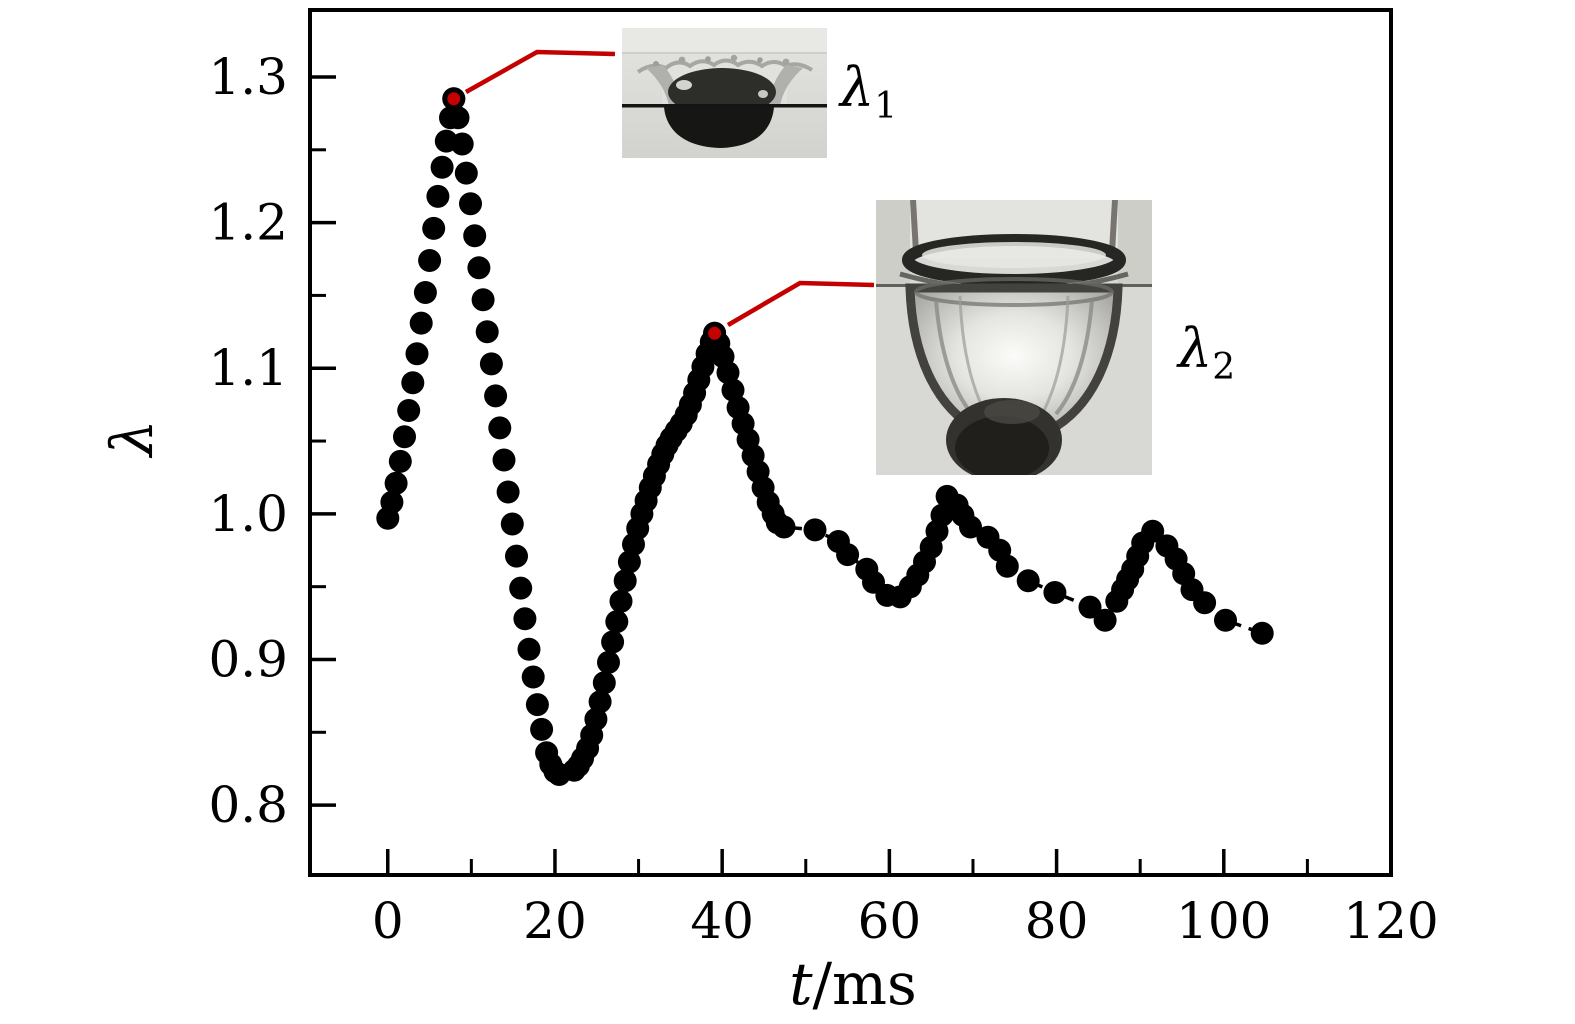 The width and height of the screenshot is (1575, 1024). What do you see at coordinates (724, 106) in the screenshot?
I see `inset1-surface-line` at bounding box center [724, 106].